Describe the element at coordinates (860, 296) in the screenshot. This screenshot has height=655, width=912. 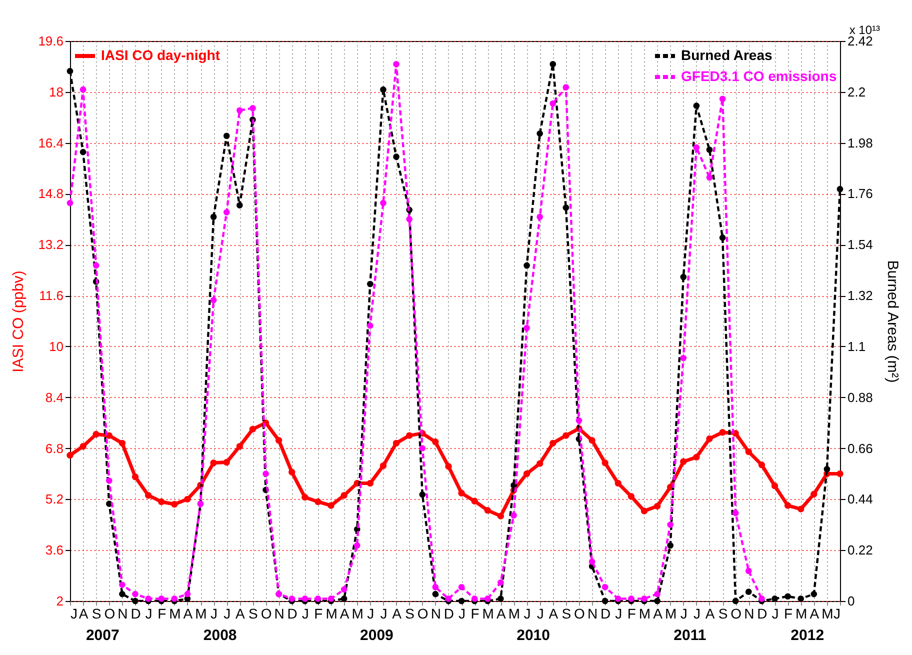
I see `y2-tick-label: 1.32` at that location.